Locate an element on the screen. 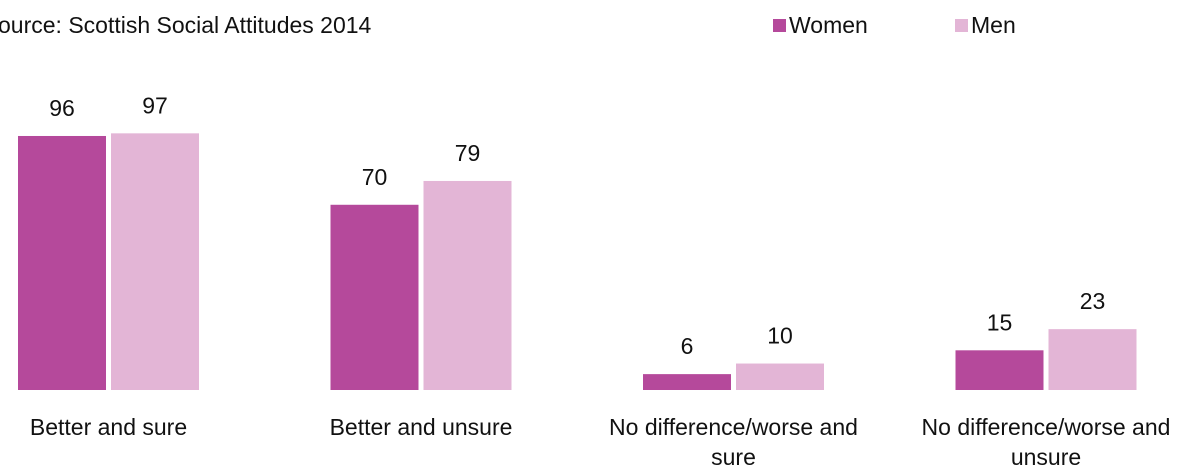 This screenshot has width=1179, height=472. legend-label: Men is located at coordinates (993, 25).